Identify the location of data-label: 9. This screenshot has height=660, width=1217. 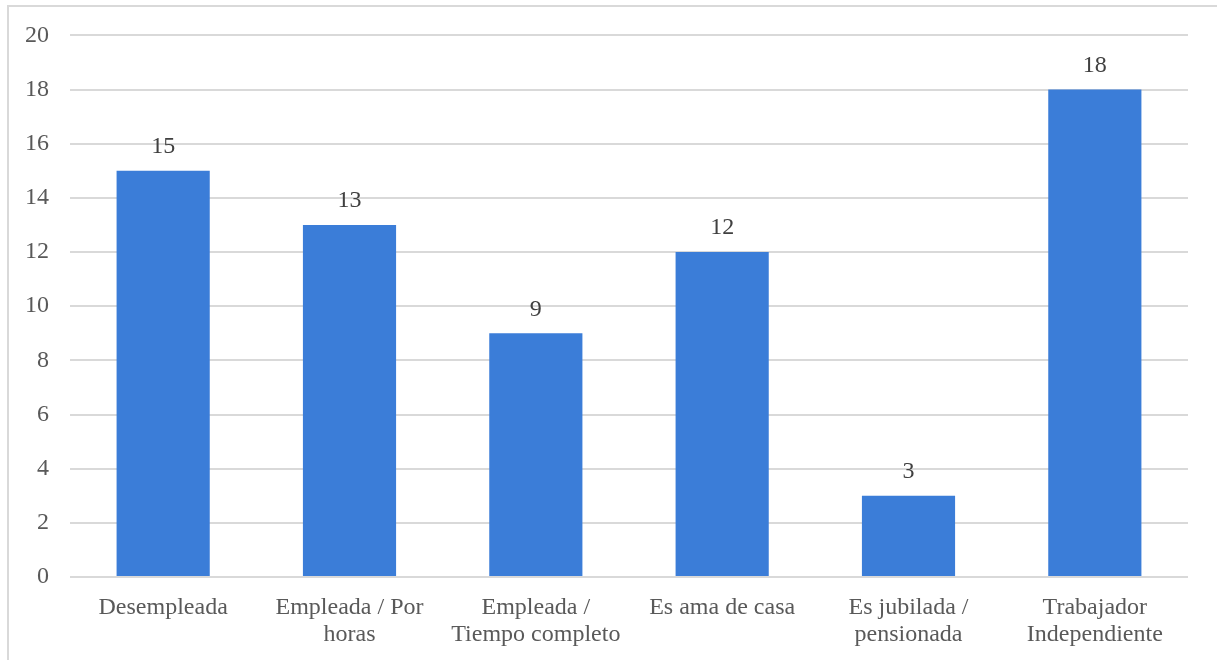
(535, 307).